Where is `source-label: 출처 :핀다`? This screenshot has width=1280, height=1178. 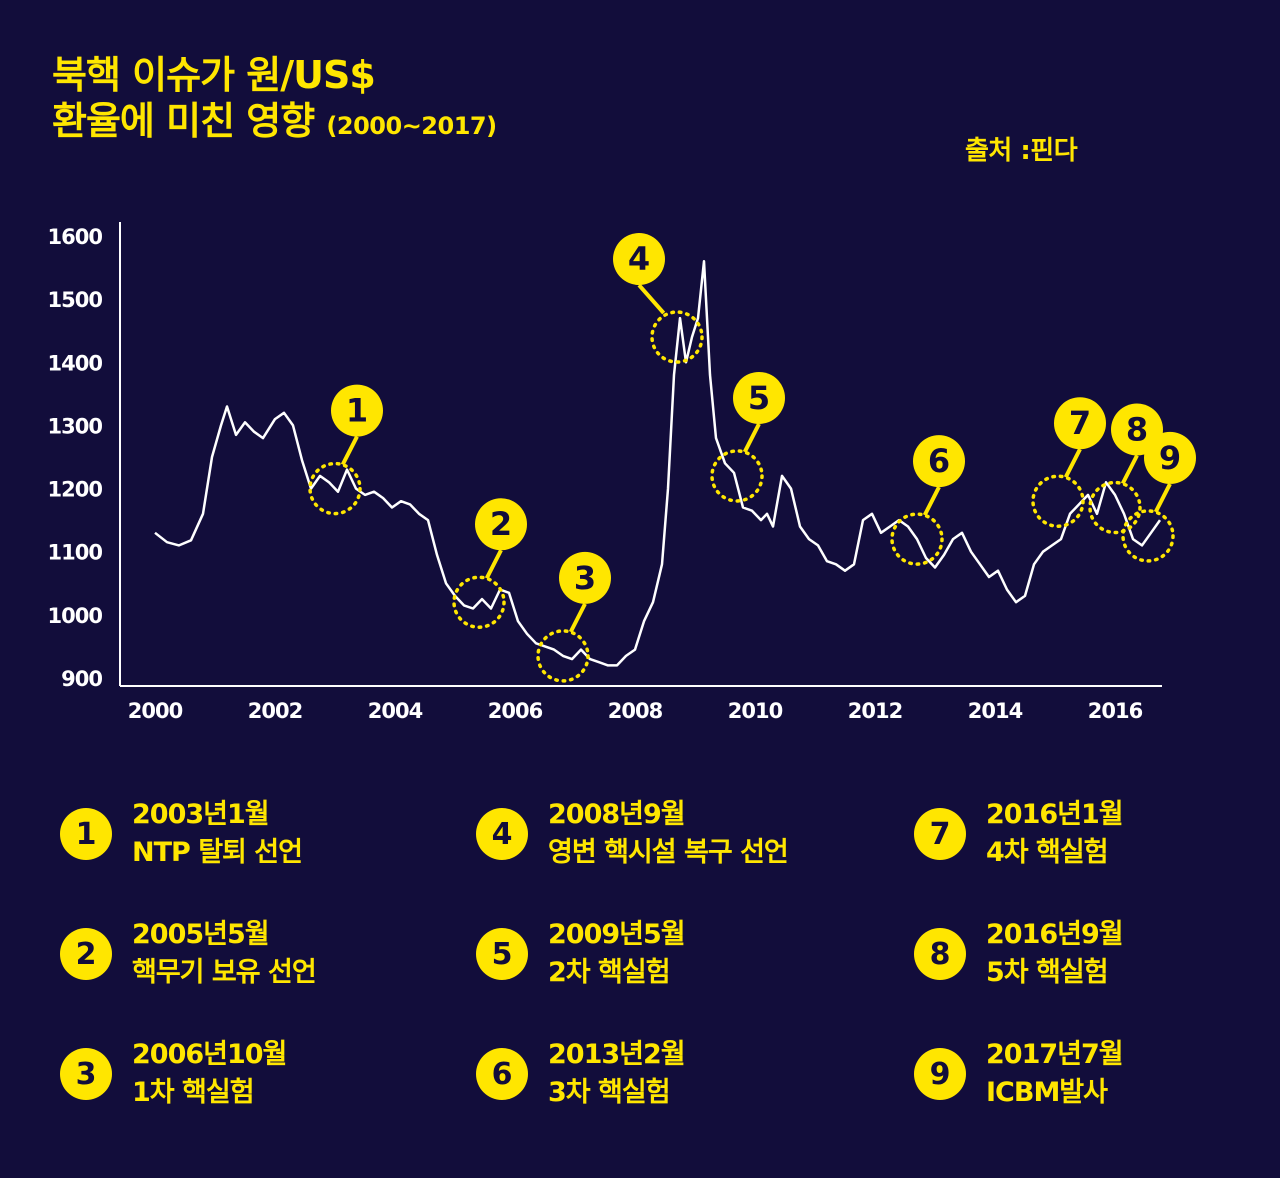
source-label: 출처 :핀다 is located at coordinates (1021, 151).